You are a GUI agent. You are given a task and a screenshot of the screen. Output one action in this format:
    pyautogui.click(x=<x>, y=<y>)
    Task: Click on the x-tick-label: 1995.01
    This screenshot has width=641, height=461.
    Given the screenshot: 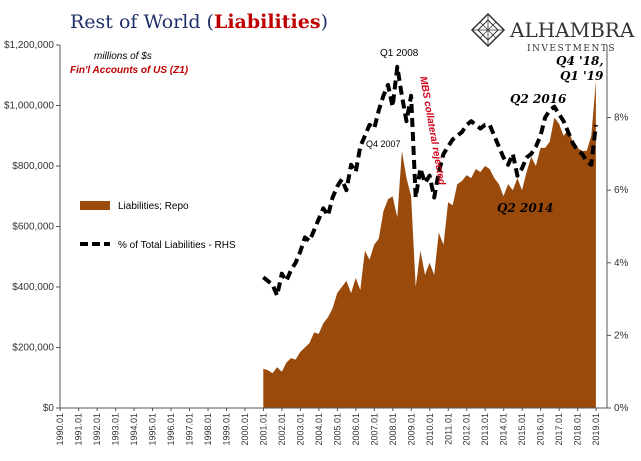 What is the action you would take?
    pyautogui.click(x=153, y=429)
    